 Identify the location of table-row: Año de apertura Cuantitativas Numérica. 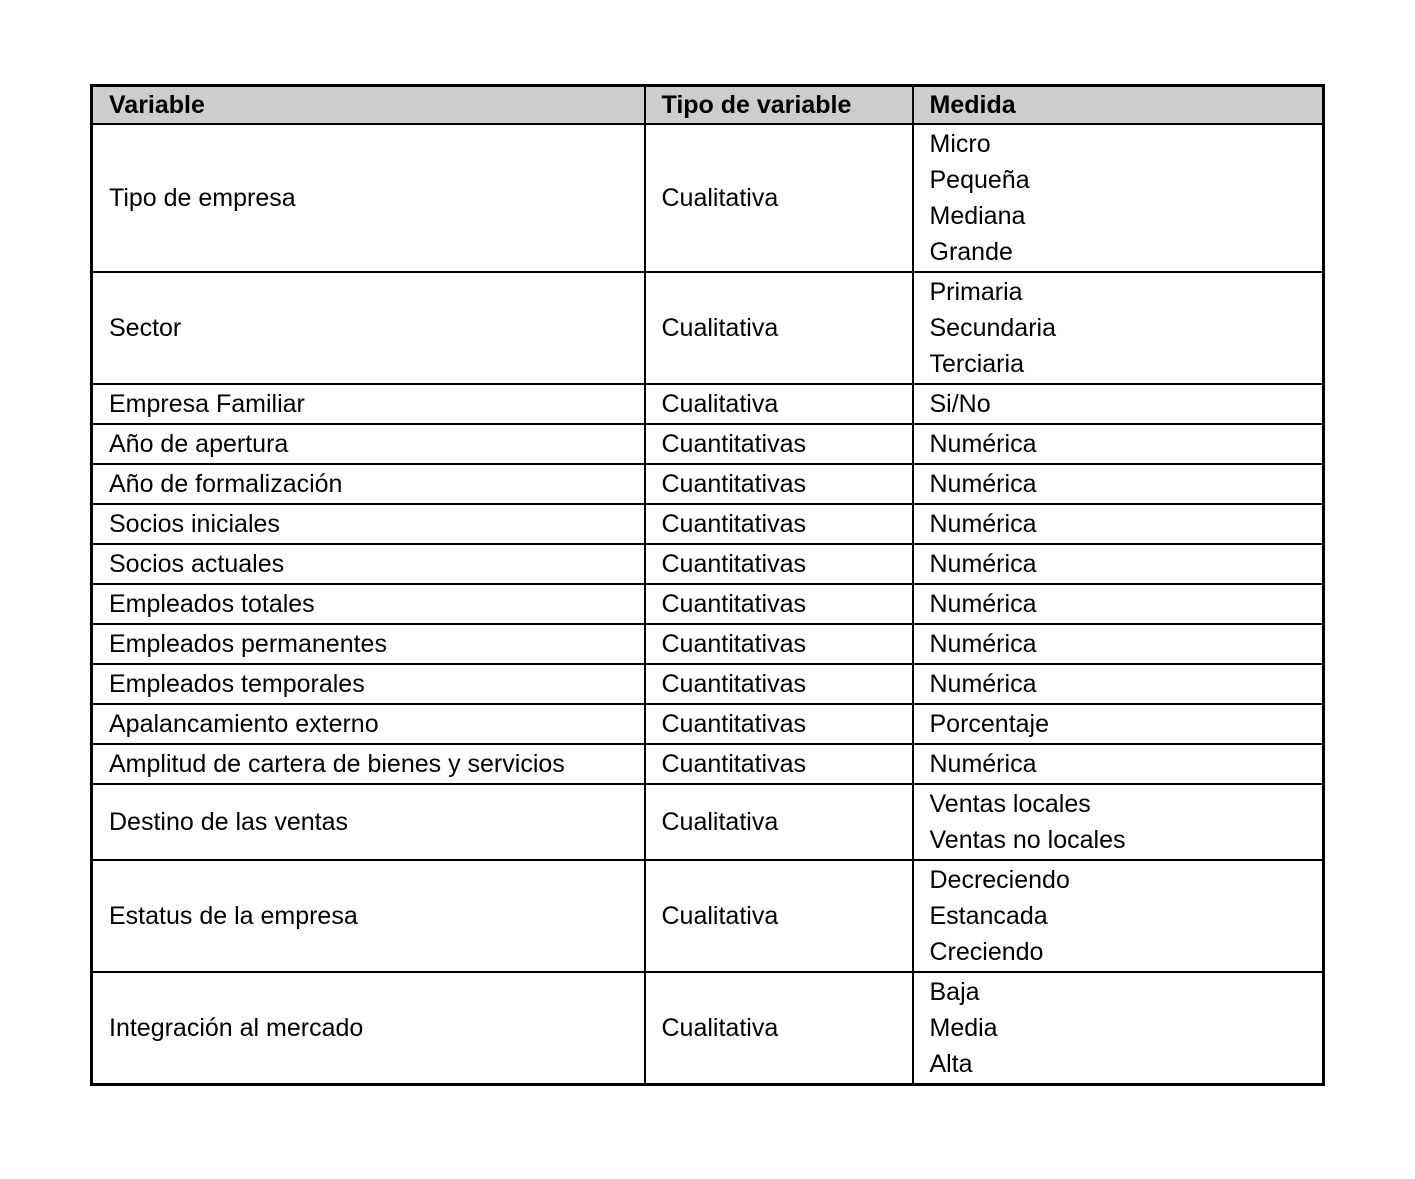
(707, 444).